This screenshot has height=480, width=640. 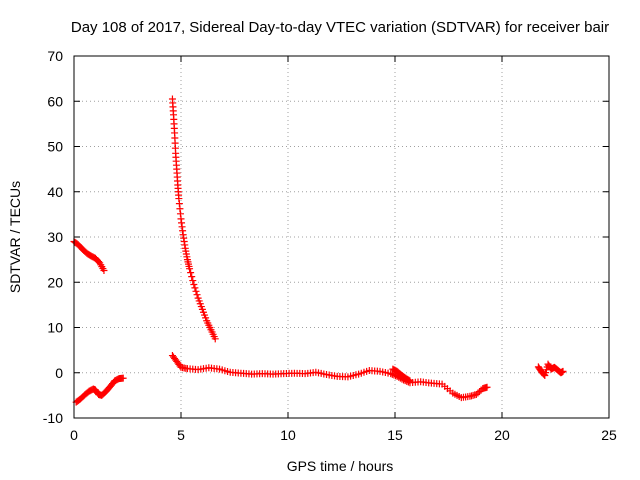 What do you see at coordinates (550, 369) in the screenshot?
I see `series-arc-late` at bounding box center [550, 369].